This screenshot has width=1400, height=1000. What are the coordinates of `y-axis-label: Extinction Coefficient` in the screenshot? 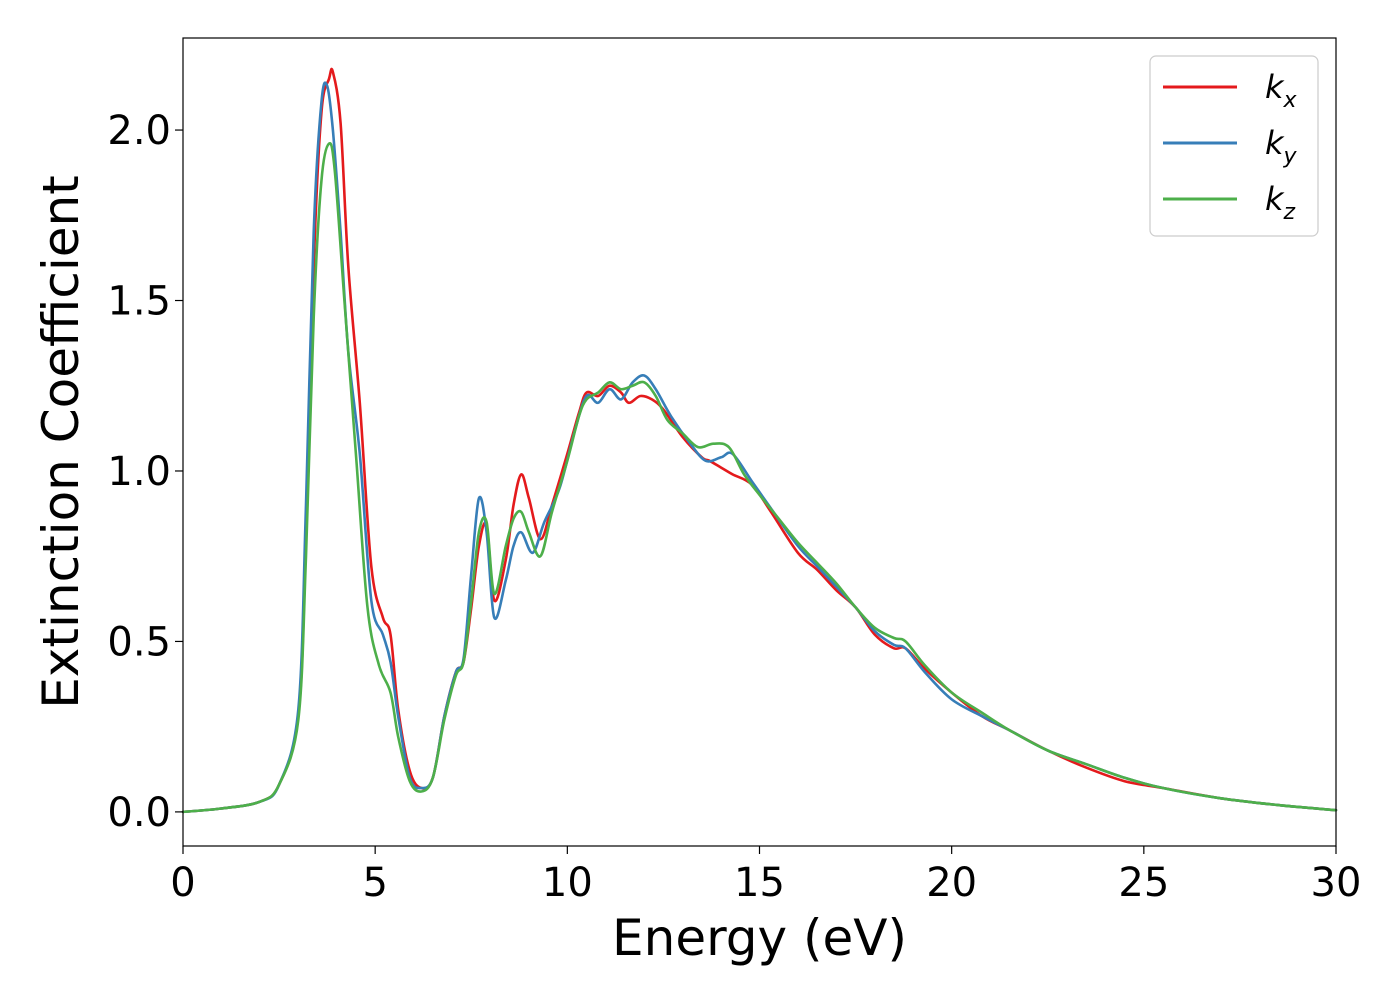 It's located at (61, 442).